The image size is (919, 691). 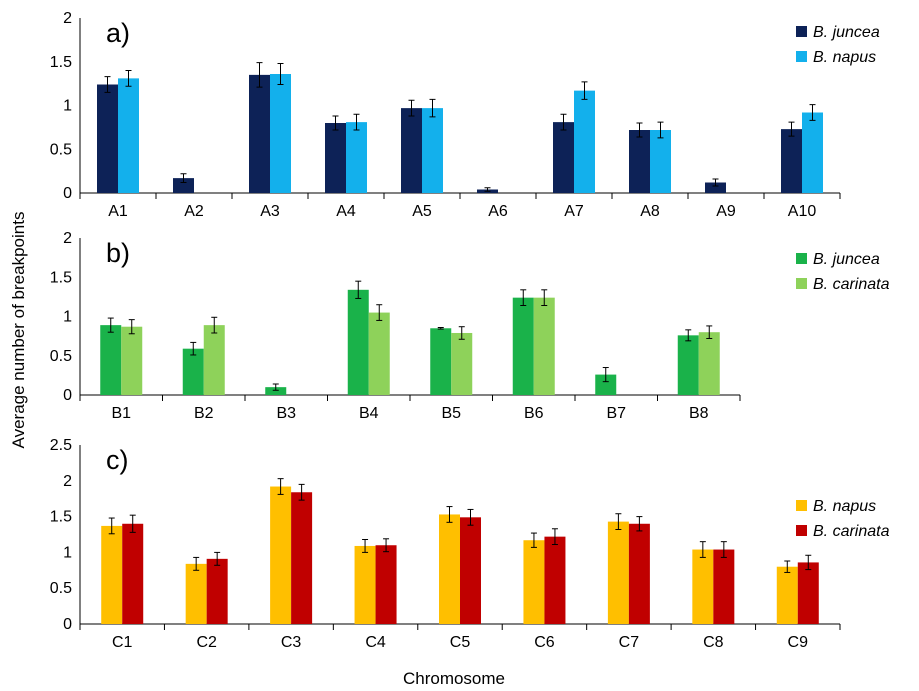 What do you see at coordinates (851, 284) in the screenshot?
I see `legend-label: B. carinata` at bounding box center [851, 284].